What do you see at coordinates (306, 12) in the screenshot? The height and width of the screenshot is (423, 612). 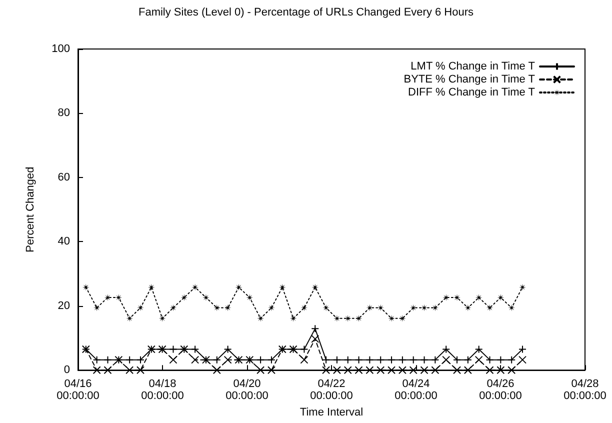 I see `chart-title: Family Sites (Level 0) - Percentage of URLs Changed Every 6 Hours` at bounding box center [306, 12].